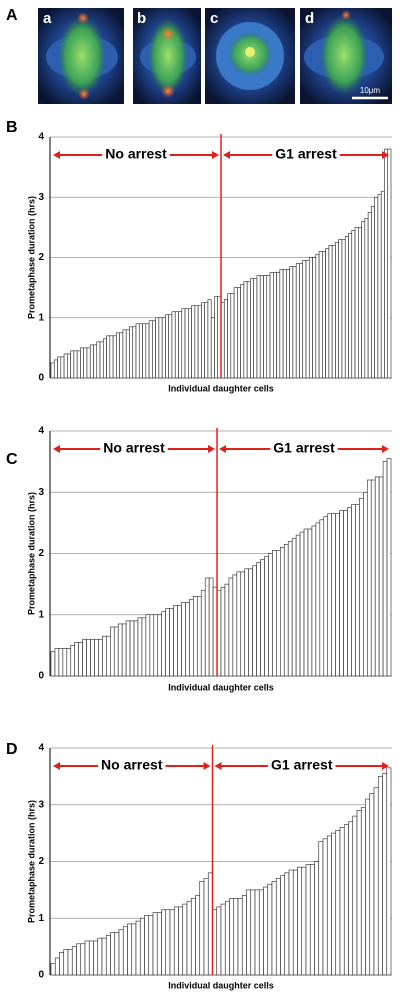  What do you see at coordinates (141, 18) in the screenshot?
I see `image-label: b` at bounding box center [141, 18].